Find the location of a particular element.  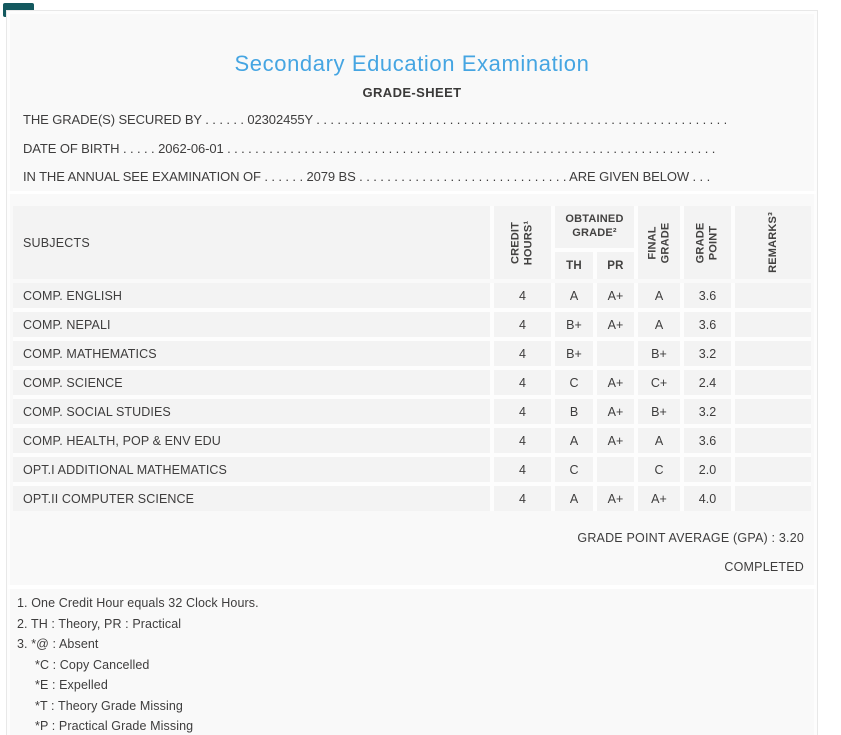

grade-point-header: GRADE POINT is located at coordinates (707, 242).